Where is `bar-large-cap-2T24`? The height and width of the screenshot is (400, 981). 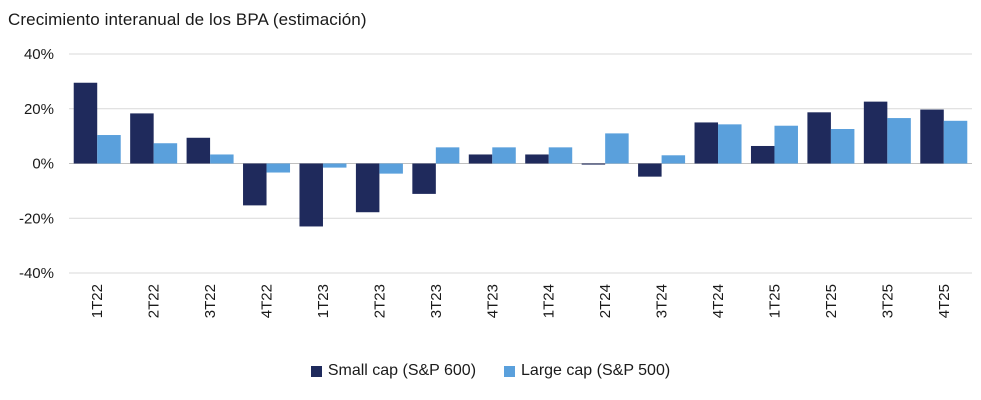
bar-large-cap-2T24 is located at coordinates (617, 148).